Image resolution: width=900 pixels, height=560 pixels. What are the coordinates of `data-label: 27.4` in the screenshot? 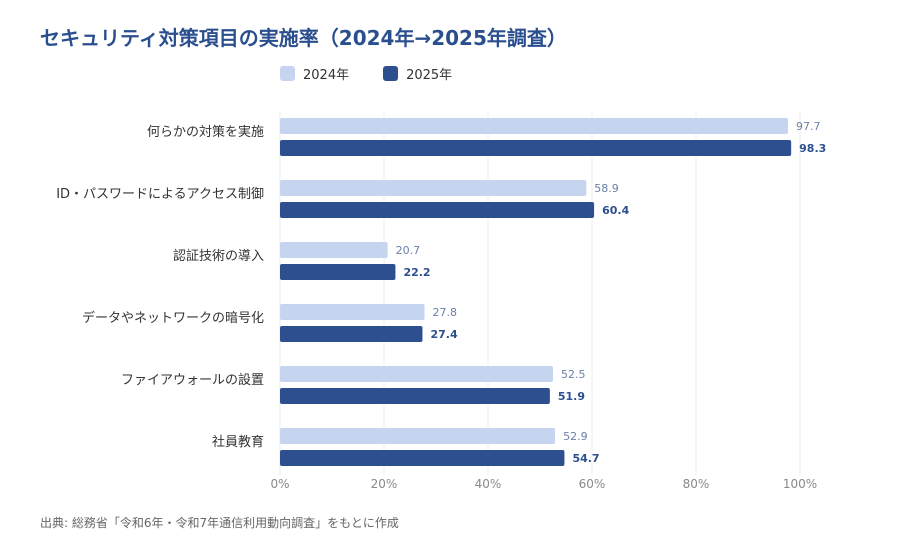 It's located at (443, 334).